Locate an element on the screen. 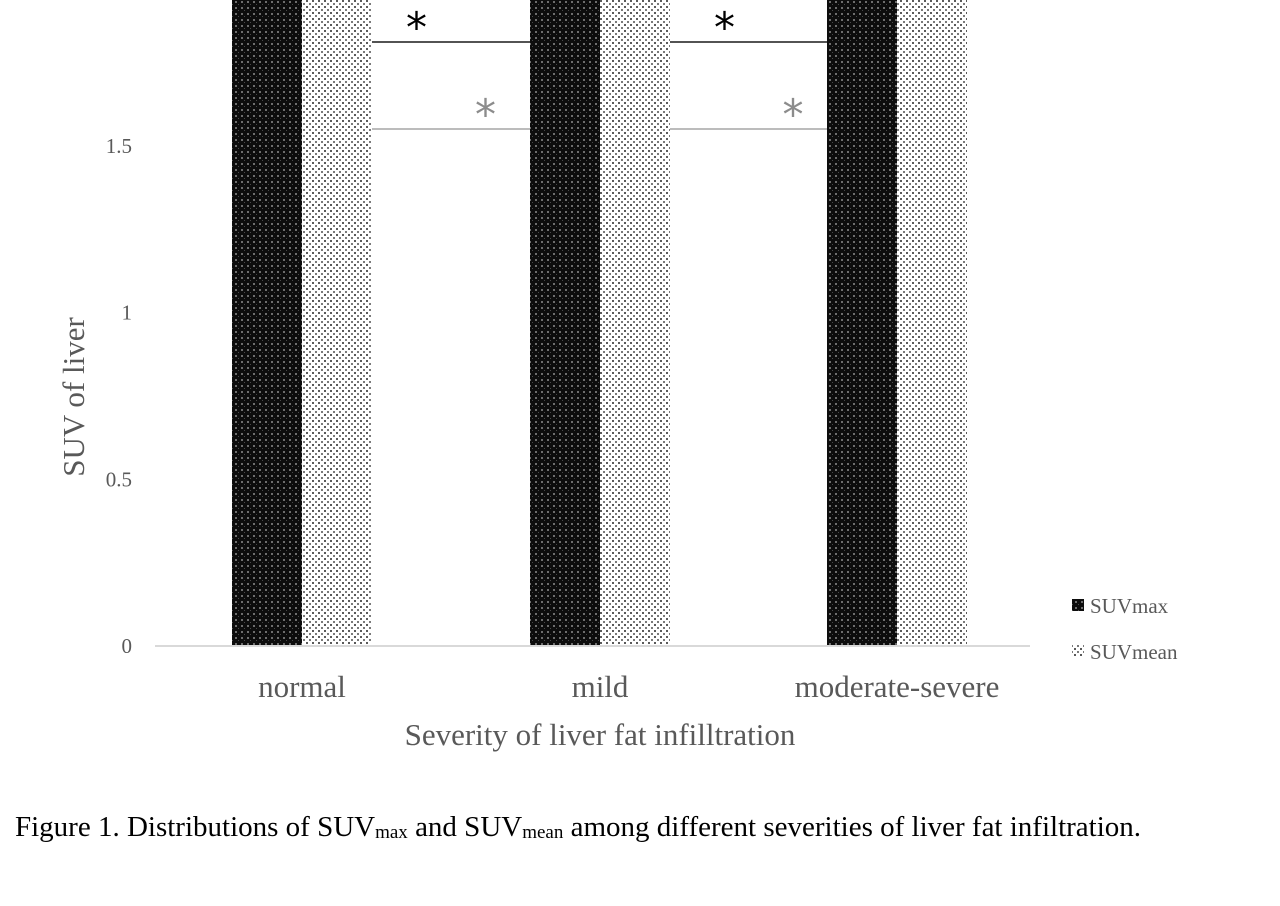 The width and height of the screenshot is (1280, 906). x-axis-label: Severity of liver fat infilltration is located at coordinates (600, 734).